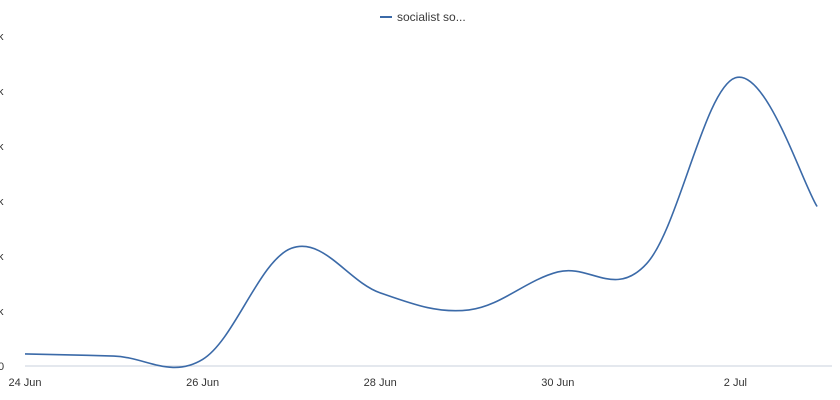 The width and height of the screenshot is (840, 400). Describe the element at coordinates (557, 383) in the screenshot. I see `x-tick-label: 30 Jun` at that location.